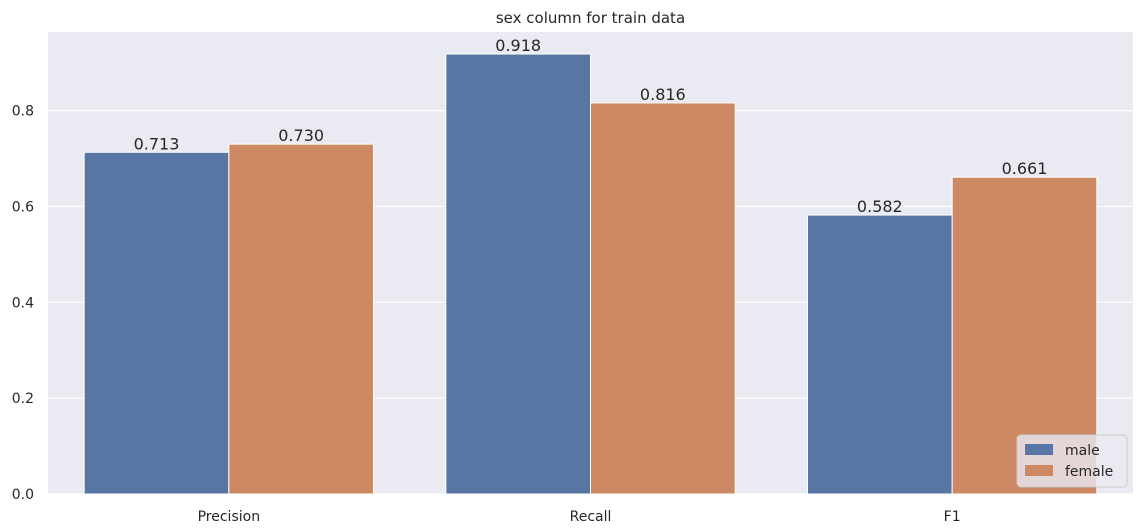  I want to click on bar-female-recall, so click(663, 298).